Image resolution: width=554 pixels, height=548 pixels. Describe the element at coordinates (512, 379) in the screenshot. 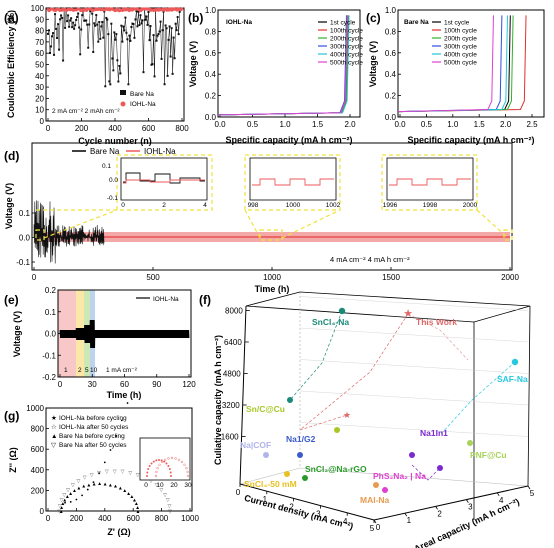

I see `label-saf-na: SAF-Na` at that location.